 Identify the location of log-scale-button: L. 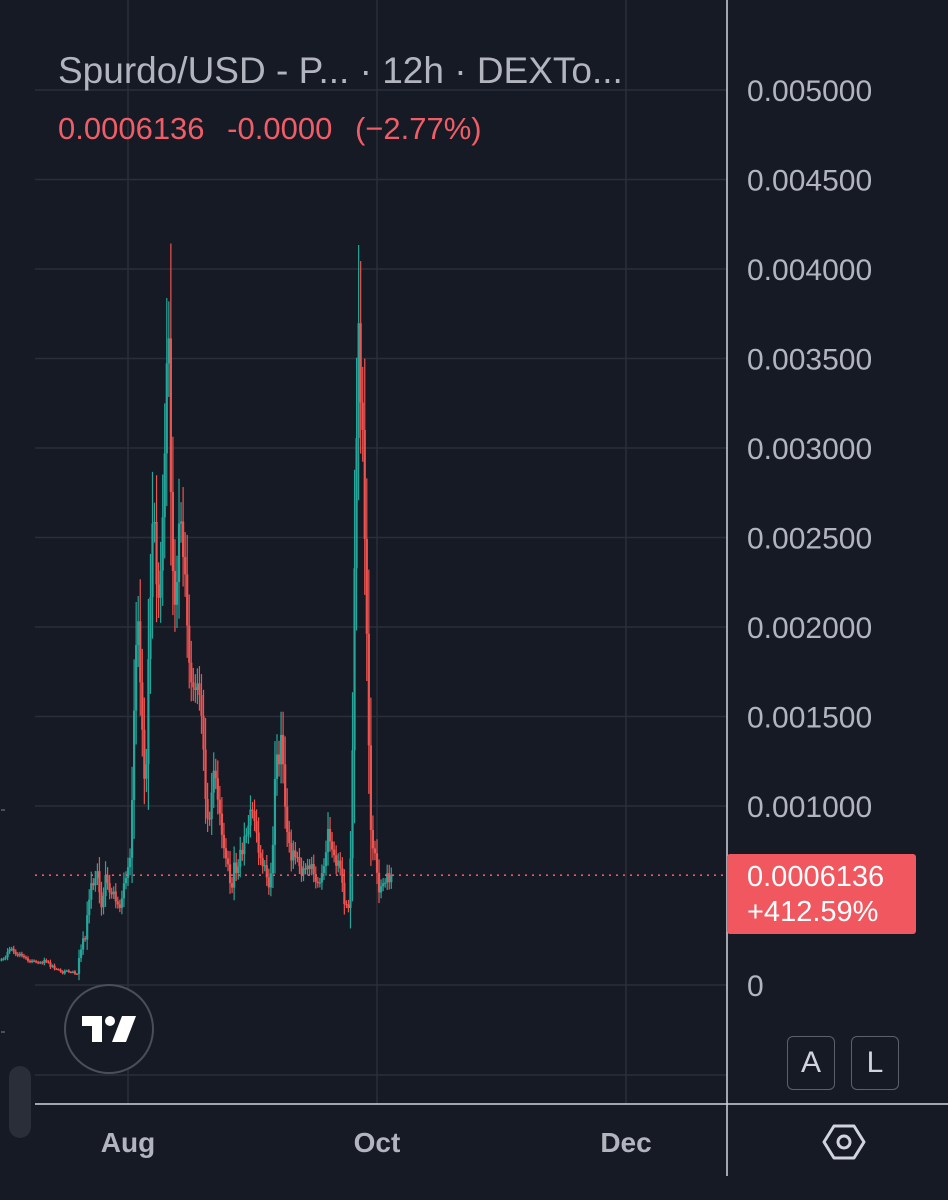
(875, 1063).